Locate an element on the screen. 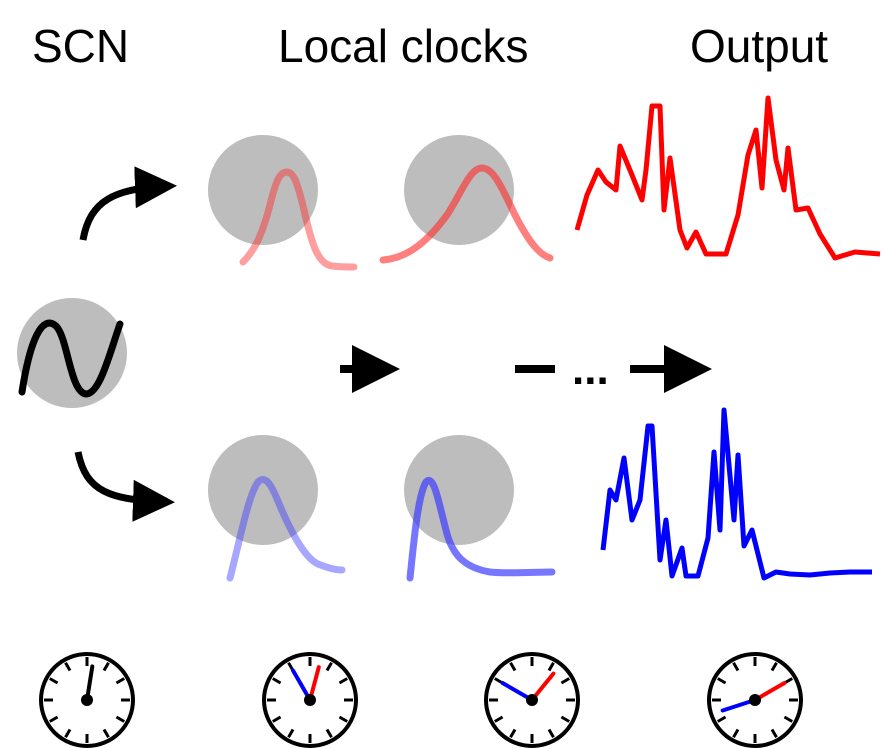 The image size is (884, 748). output-heading: Output is located at coordinates (759, 46).